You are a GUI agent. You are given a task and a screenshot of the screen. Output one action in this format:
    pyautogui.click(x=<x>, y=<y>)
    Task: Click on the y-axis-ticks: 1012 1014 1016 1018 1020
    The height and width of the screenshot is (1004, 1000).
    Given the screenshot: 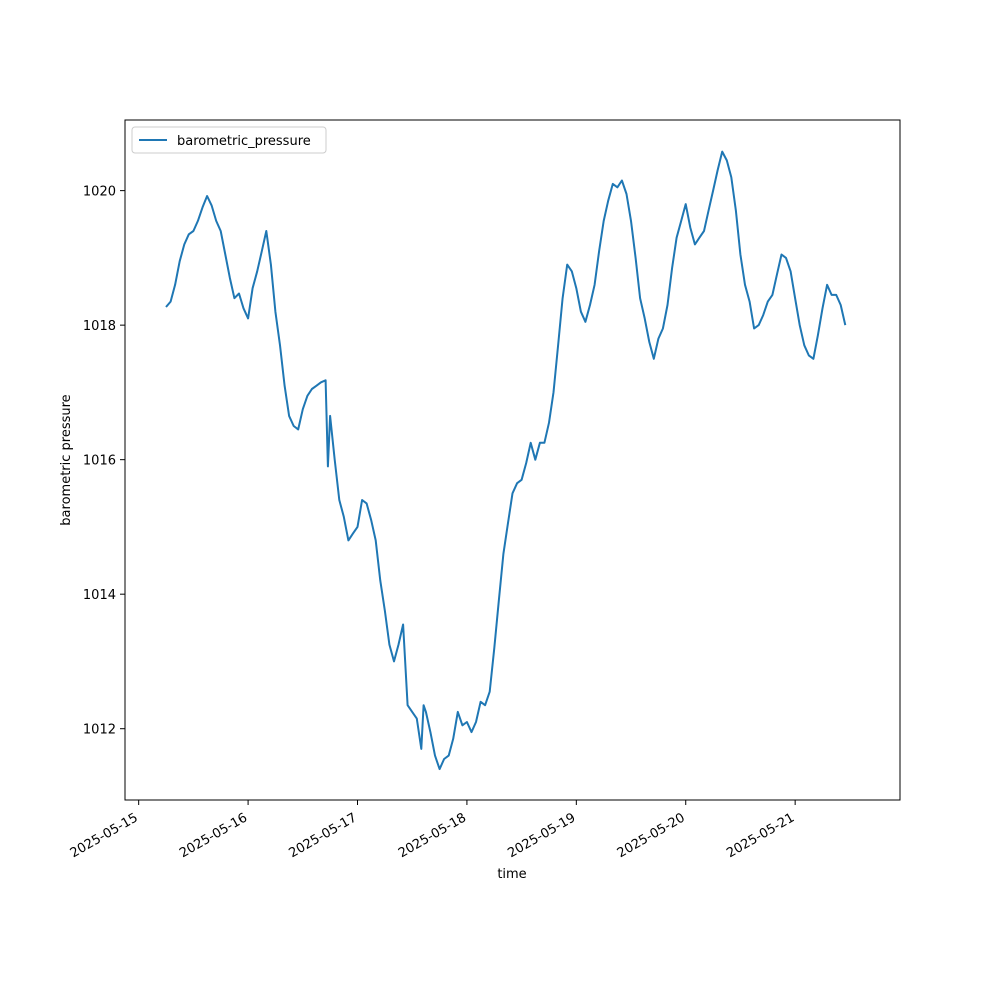 What is the action you would take?
    pyautogui.click(x=104, y=461)
    